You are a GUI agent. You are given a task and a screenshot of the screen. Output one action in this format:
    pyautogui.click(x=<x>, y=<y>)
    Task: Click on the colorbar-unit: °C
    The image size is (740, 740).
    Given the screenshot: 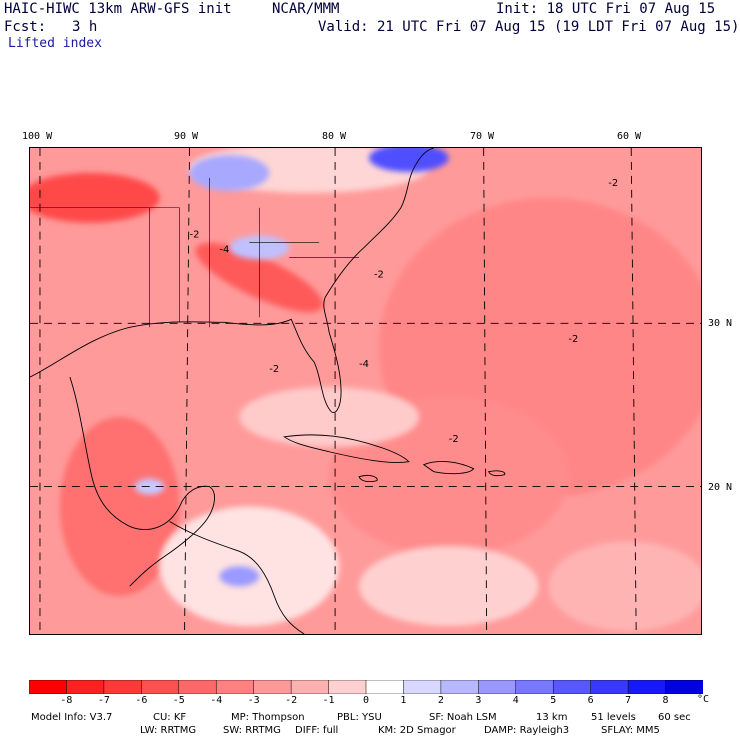 What is the action you would take?
    pyautogui.click(x=703, y=699)
    